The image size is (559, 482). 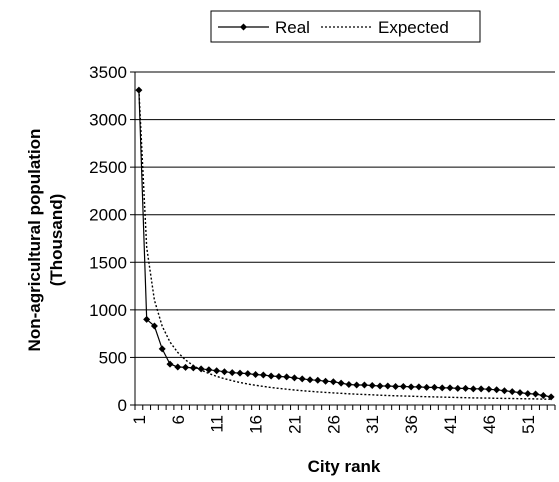 What do you see at coordinates (243, 27) in the screenshot?
I see `legend-real-marker` at bounding box center [243, 27].